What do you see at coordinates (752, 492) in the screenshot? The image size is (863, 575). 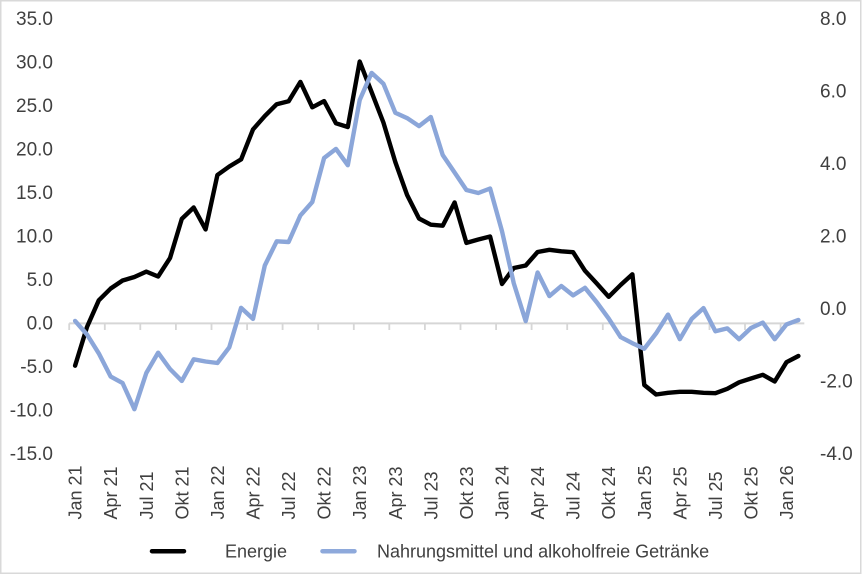 I see `svg-text: Okt 25` at bounding box center [752, 492].